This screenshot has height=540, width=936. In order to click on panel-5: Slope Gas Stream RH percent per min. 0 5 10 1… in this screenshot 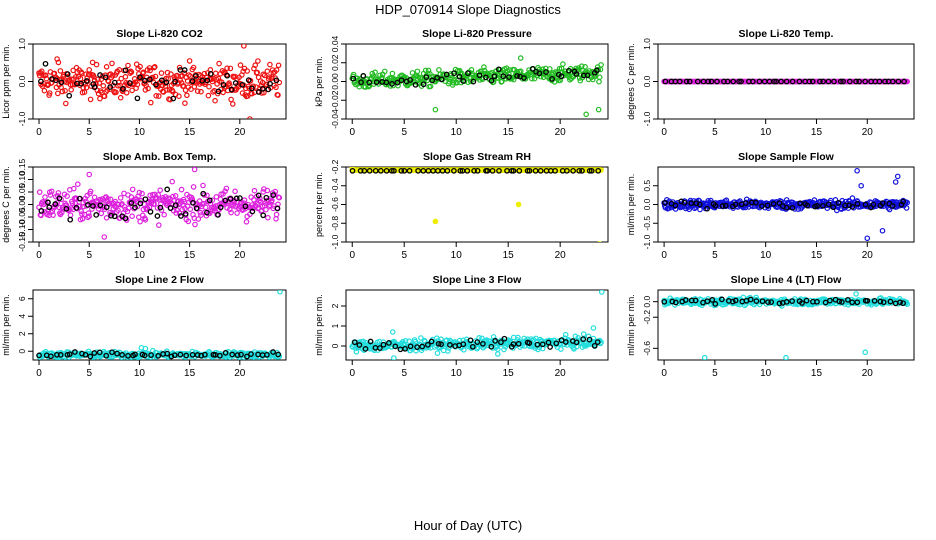, I will do `click(461, 206)`.